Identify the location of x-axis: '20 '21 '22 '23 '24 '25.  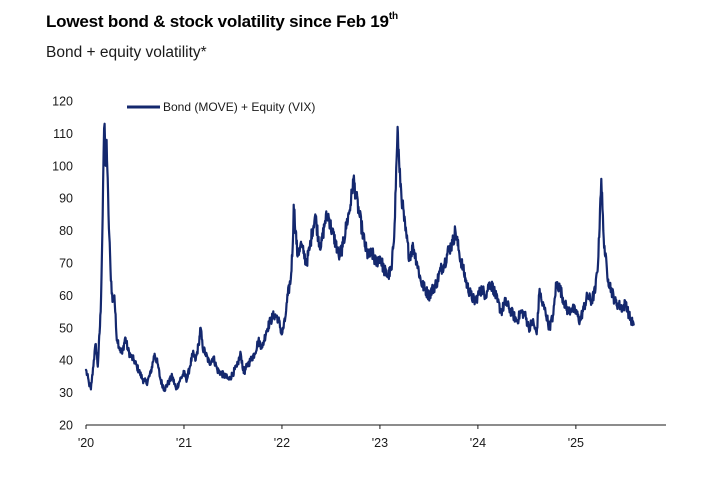
(372, 437).